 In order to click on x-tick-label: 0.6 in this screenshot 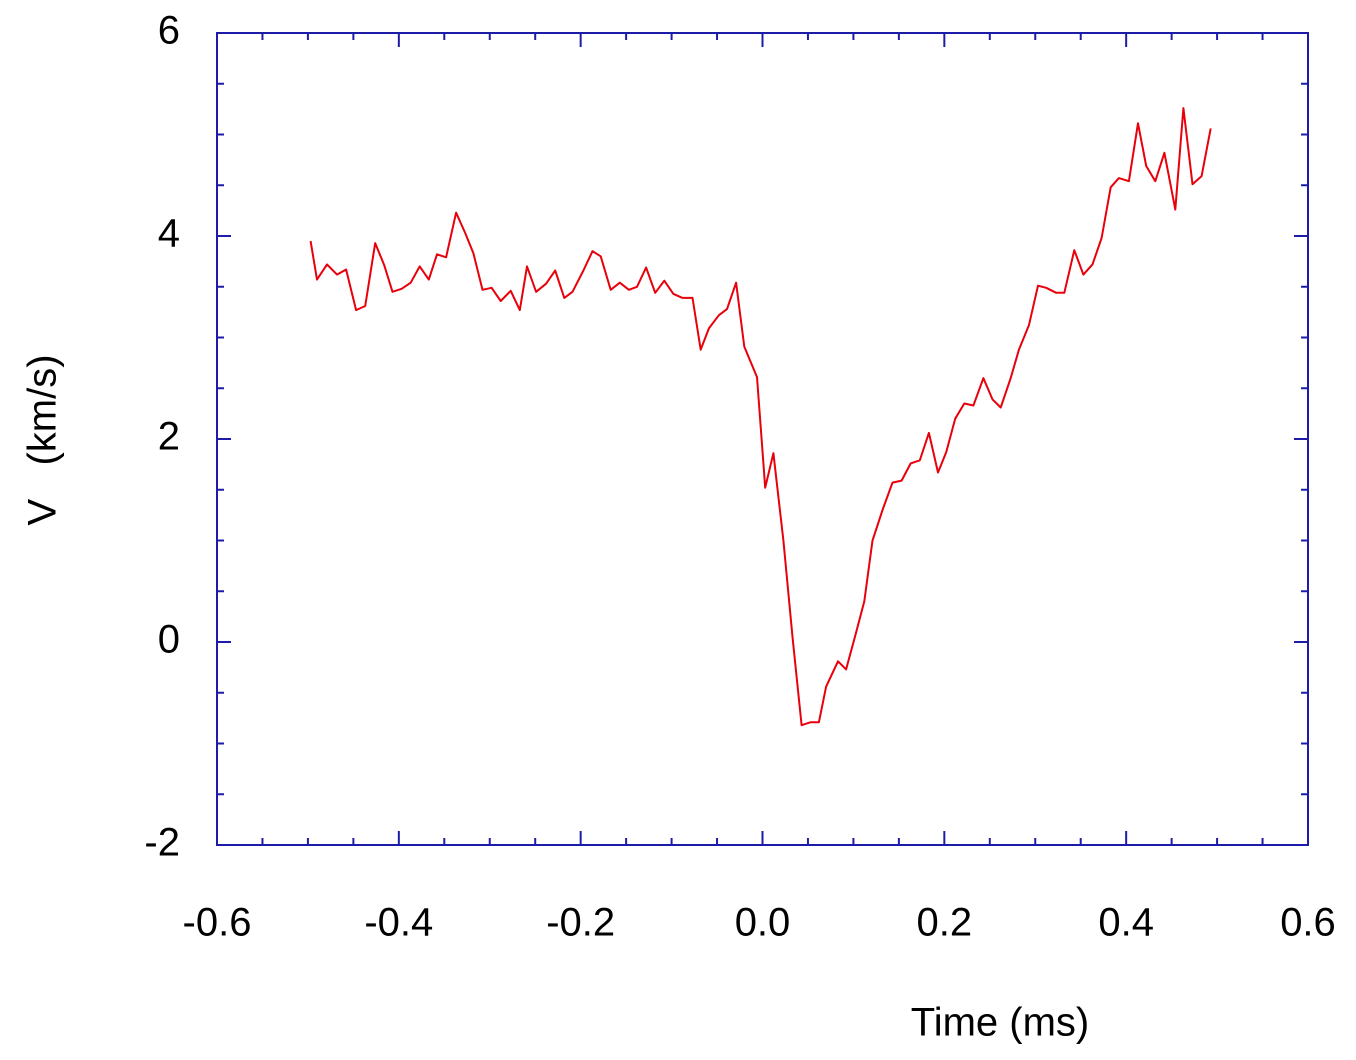, I will do `click(1308, 923)`.